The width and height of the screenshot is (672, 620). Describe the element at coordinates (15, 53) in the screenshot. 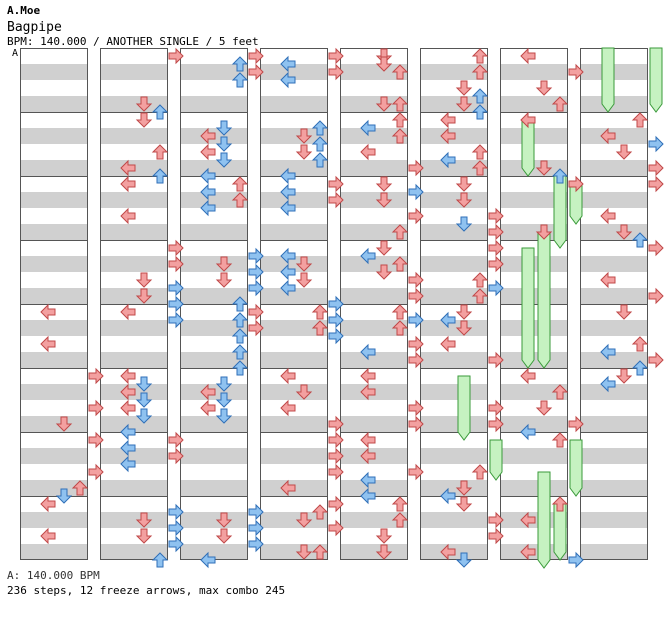

I see `bpm-marker-label: A` at that location.